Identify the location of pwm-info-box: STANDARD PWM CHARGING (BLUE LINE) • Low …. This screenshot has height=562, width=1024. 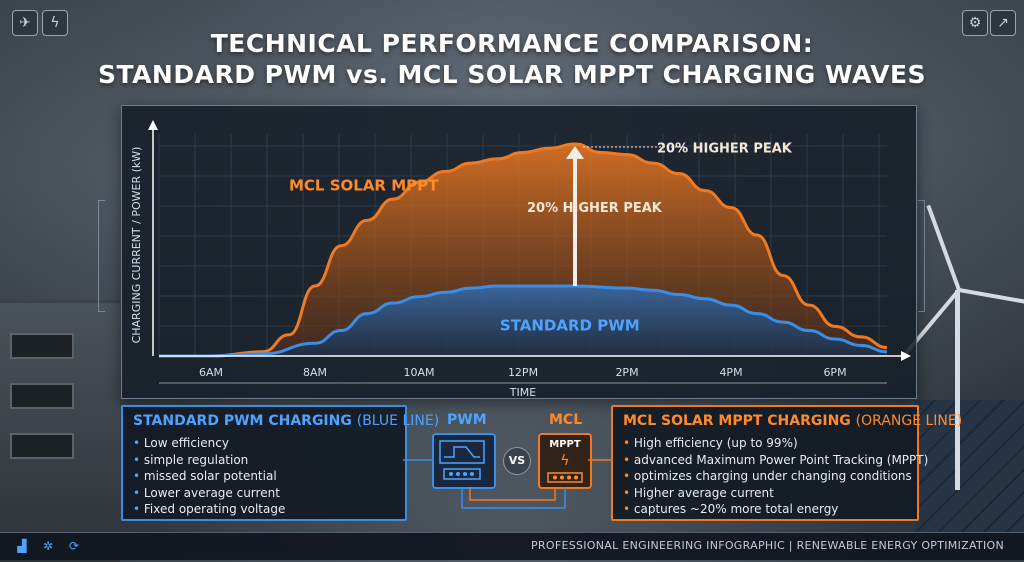
(280, 463).